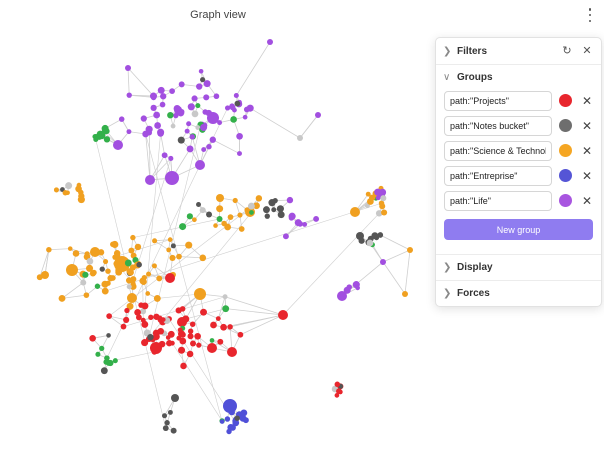  I want to click on more-options-icon, so click(590, 15).